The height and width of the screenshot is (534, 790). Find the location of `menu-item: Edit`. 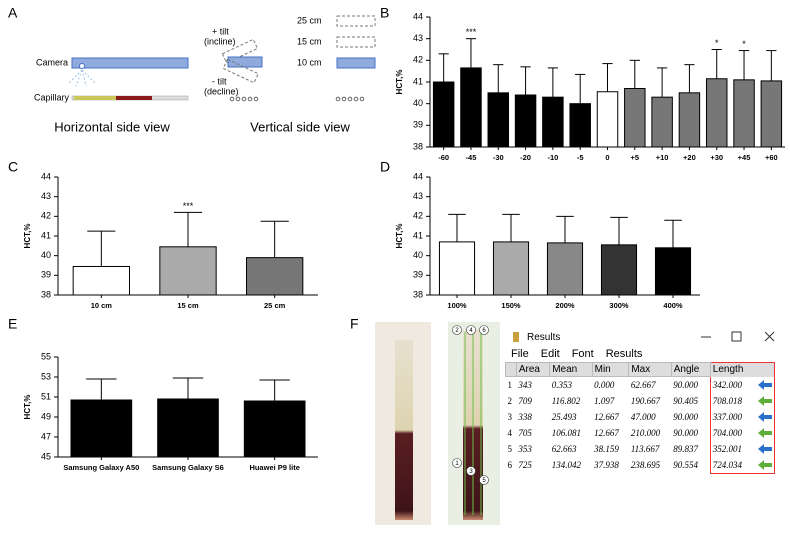

menu-item: Edit is located at coordinates (550, 354).